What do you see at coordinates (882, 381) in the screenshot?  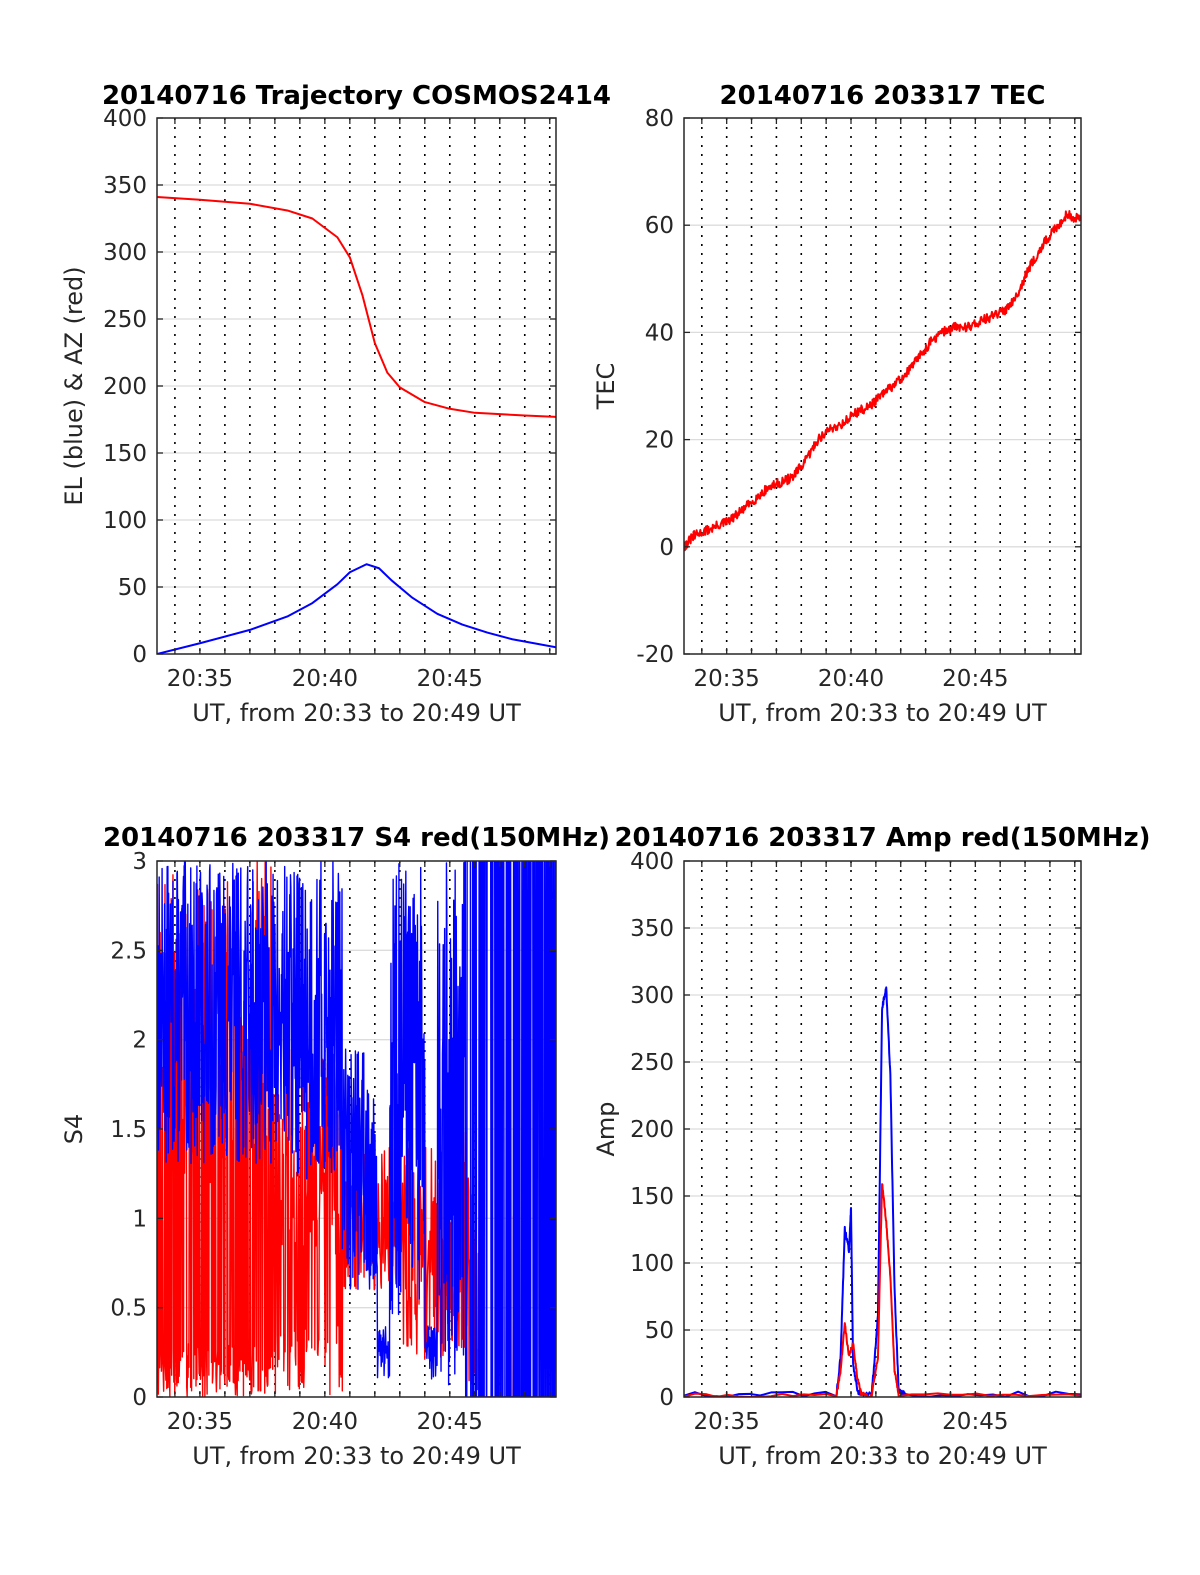 I see `tec-series-red-line` at bounding box center [882, 381].